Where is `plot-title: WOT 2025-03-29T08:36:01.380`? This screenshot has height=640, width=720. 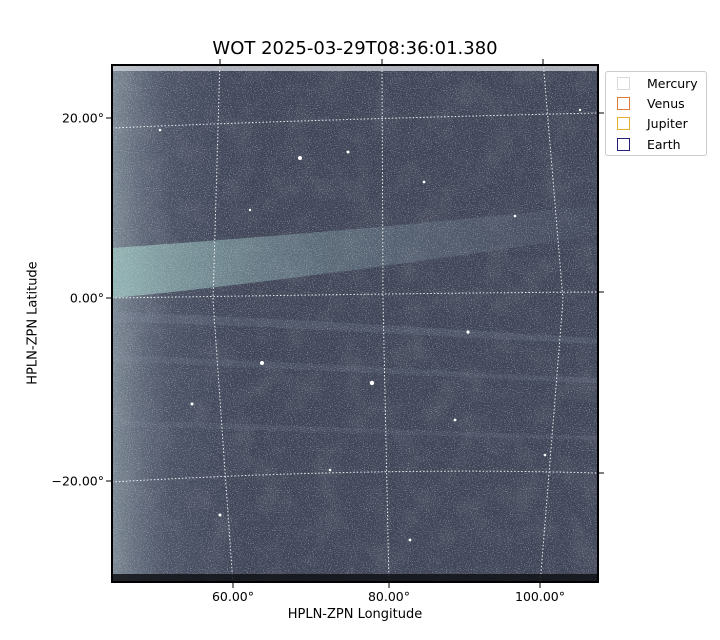
plot-title: WOT 2025-03-29T08:36:01.380 is located at coordinates (355, 48).